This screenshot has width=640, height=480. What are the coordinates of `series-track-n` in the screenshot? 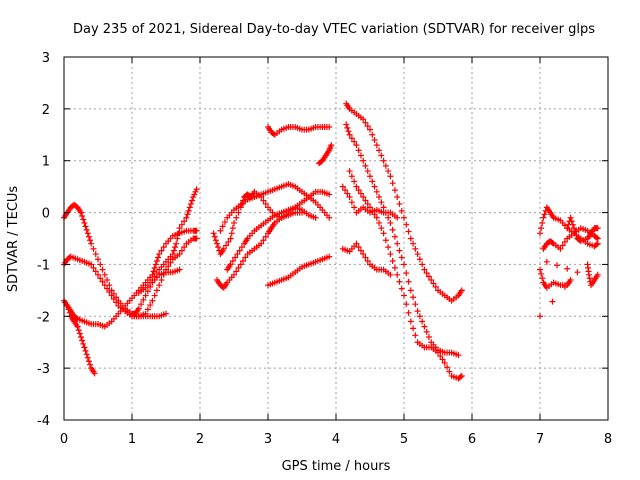 It's located at (404, 202).